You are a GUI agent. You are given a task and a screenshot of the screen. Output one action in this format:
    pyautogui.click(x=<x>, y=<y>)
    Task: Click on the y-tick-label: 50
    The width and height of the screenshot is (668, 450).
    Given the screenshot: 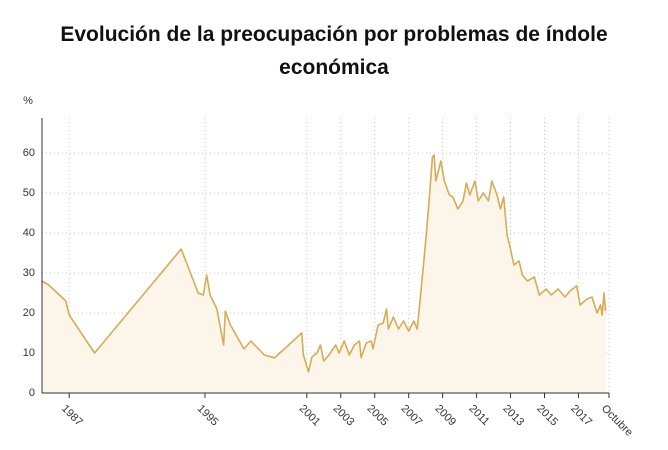 What is the action you would take?
    pyautogui.click(x=29, y=193)
    